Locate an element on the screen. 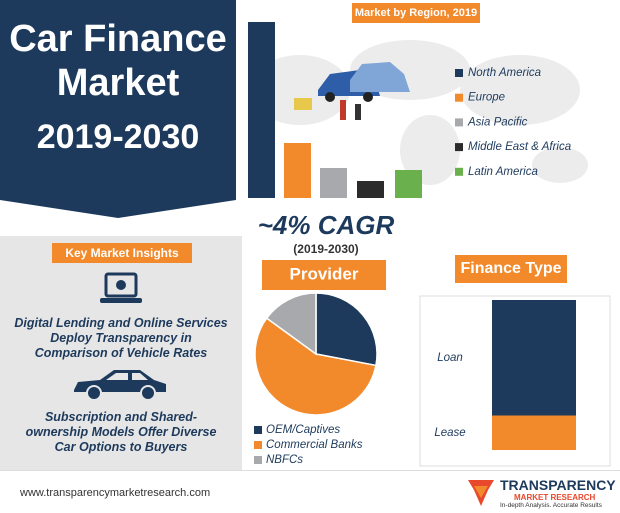 This screenshot has height=513, width=620. legend-label: Asia Pacific is located at coordinates (497, 122).